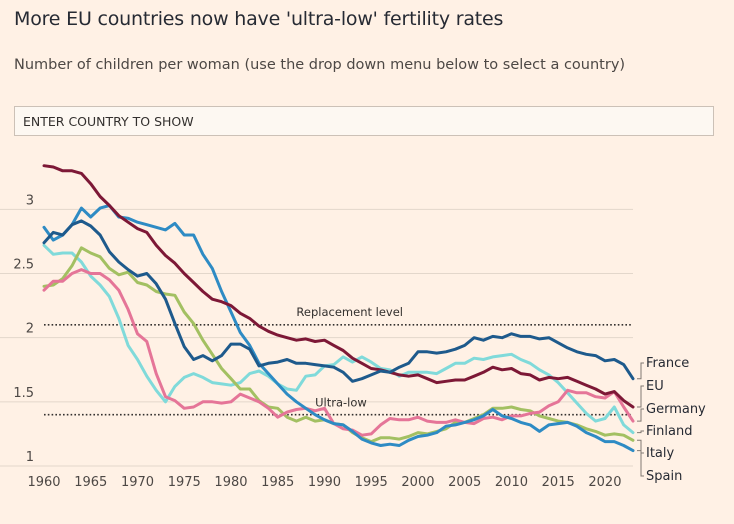 The height and width of the screenshot is (524, 734). Describe the element at coordinates (324, 482) in the screenshot. I see `x-tick-label: 1990` at that location.